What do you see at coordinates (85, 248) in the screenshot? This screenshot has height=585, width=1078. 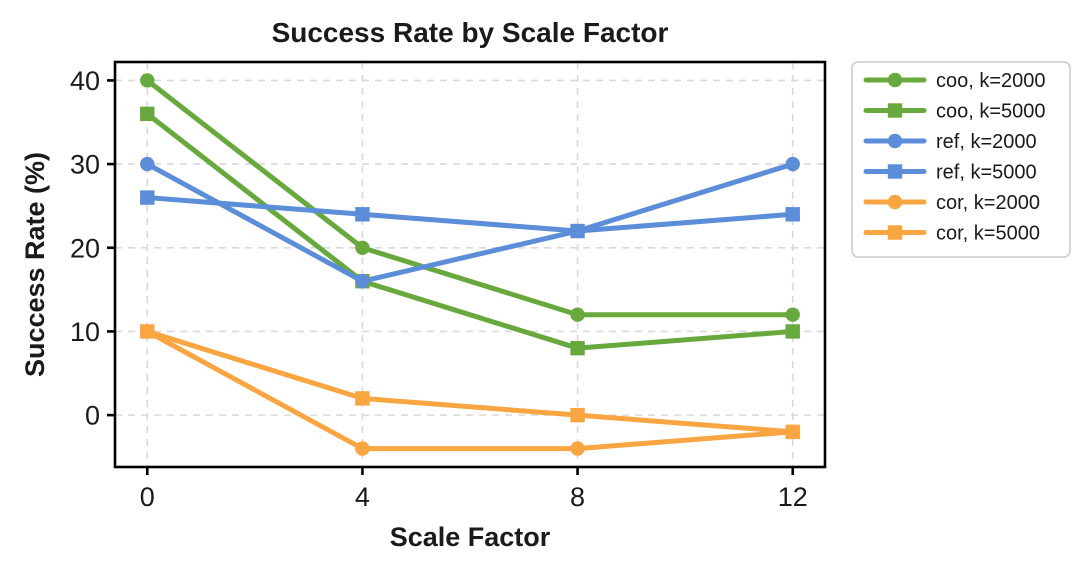 I see `y-tick-label: 20` at bounding box center [85, 248].